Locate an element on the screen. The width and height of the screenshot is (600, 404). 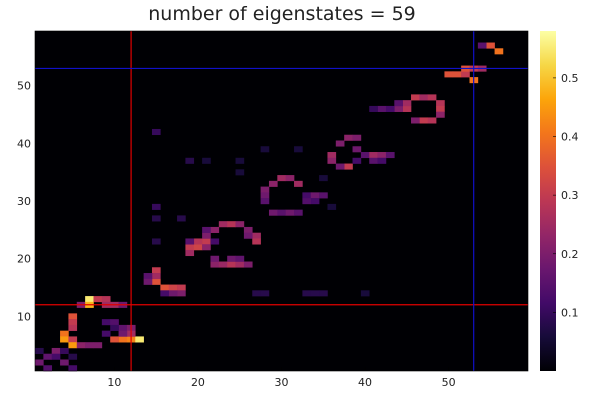
y-tick-label: 50 is located at coordinates (24, 86).